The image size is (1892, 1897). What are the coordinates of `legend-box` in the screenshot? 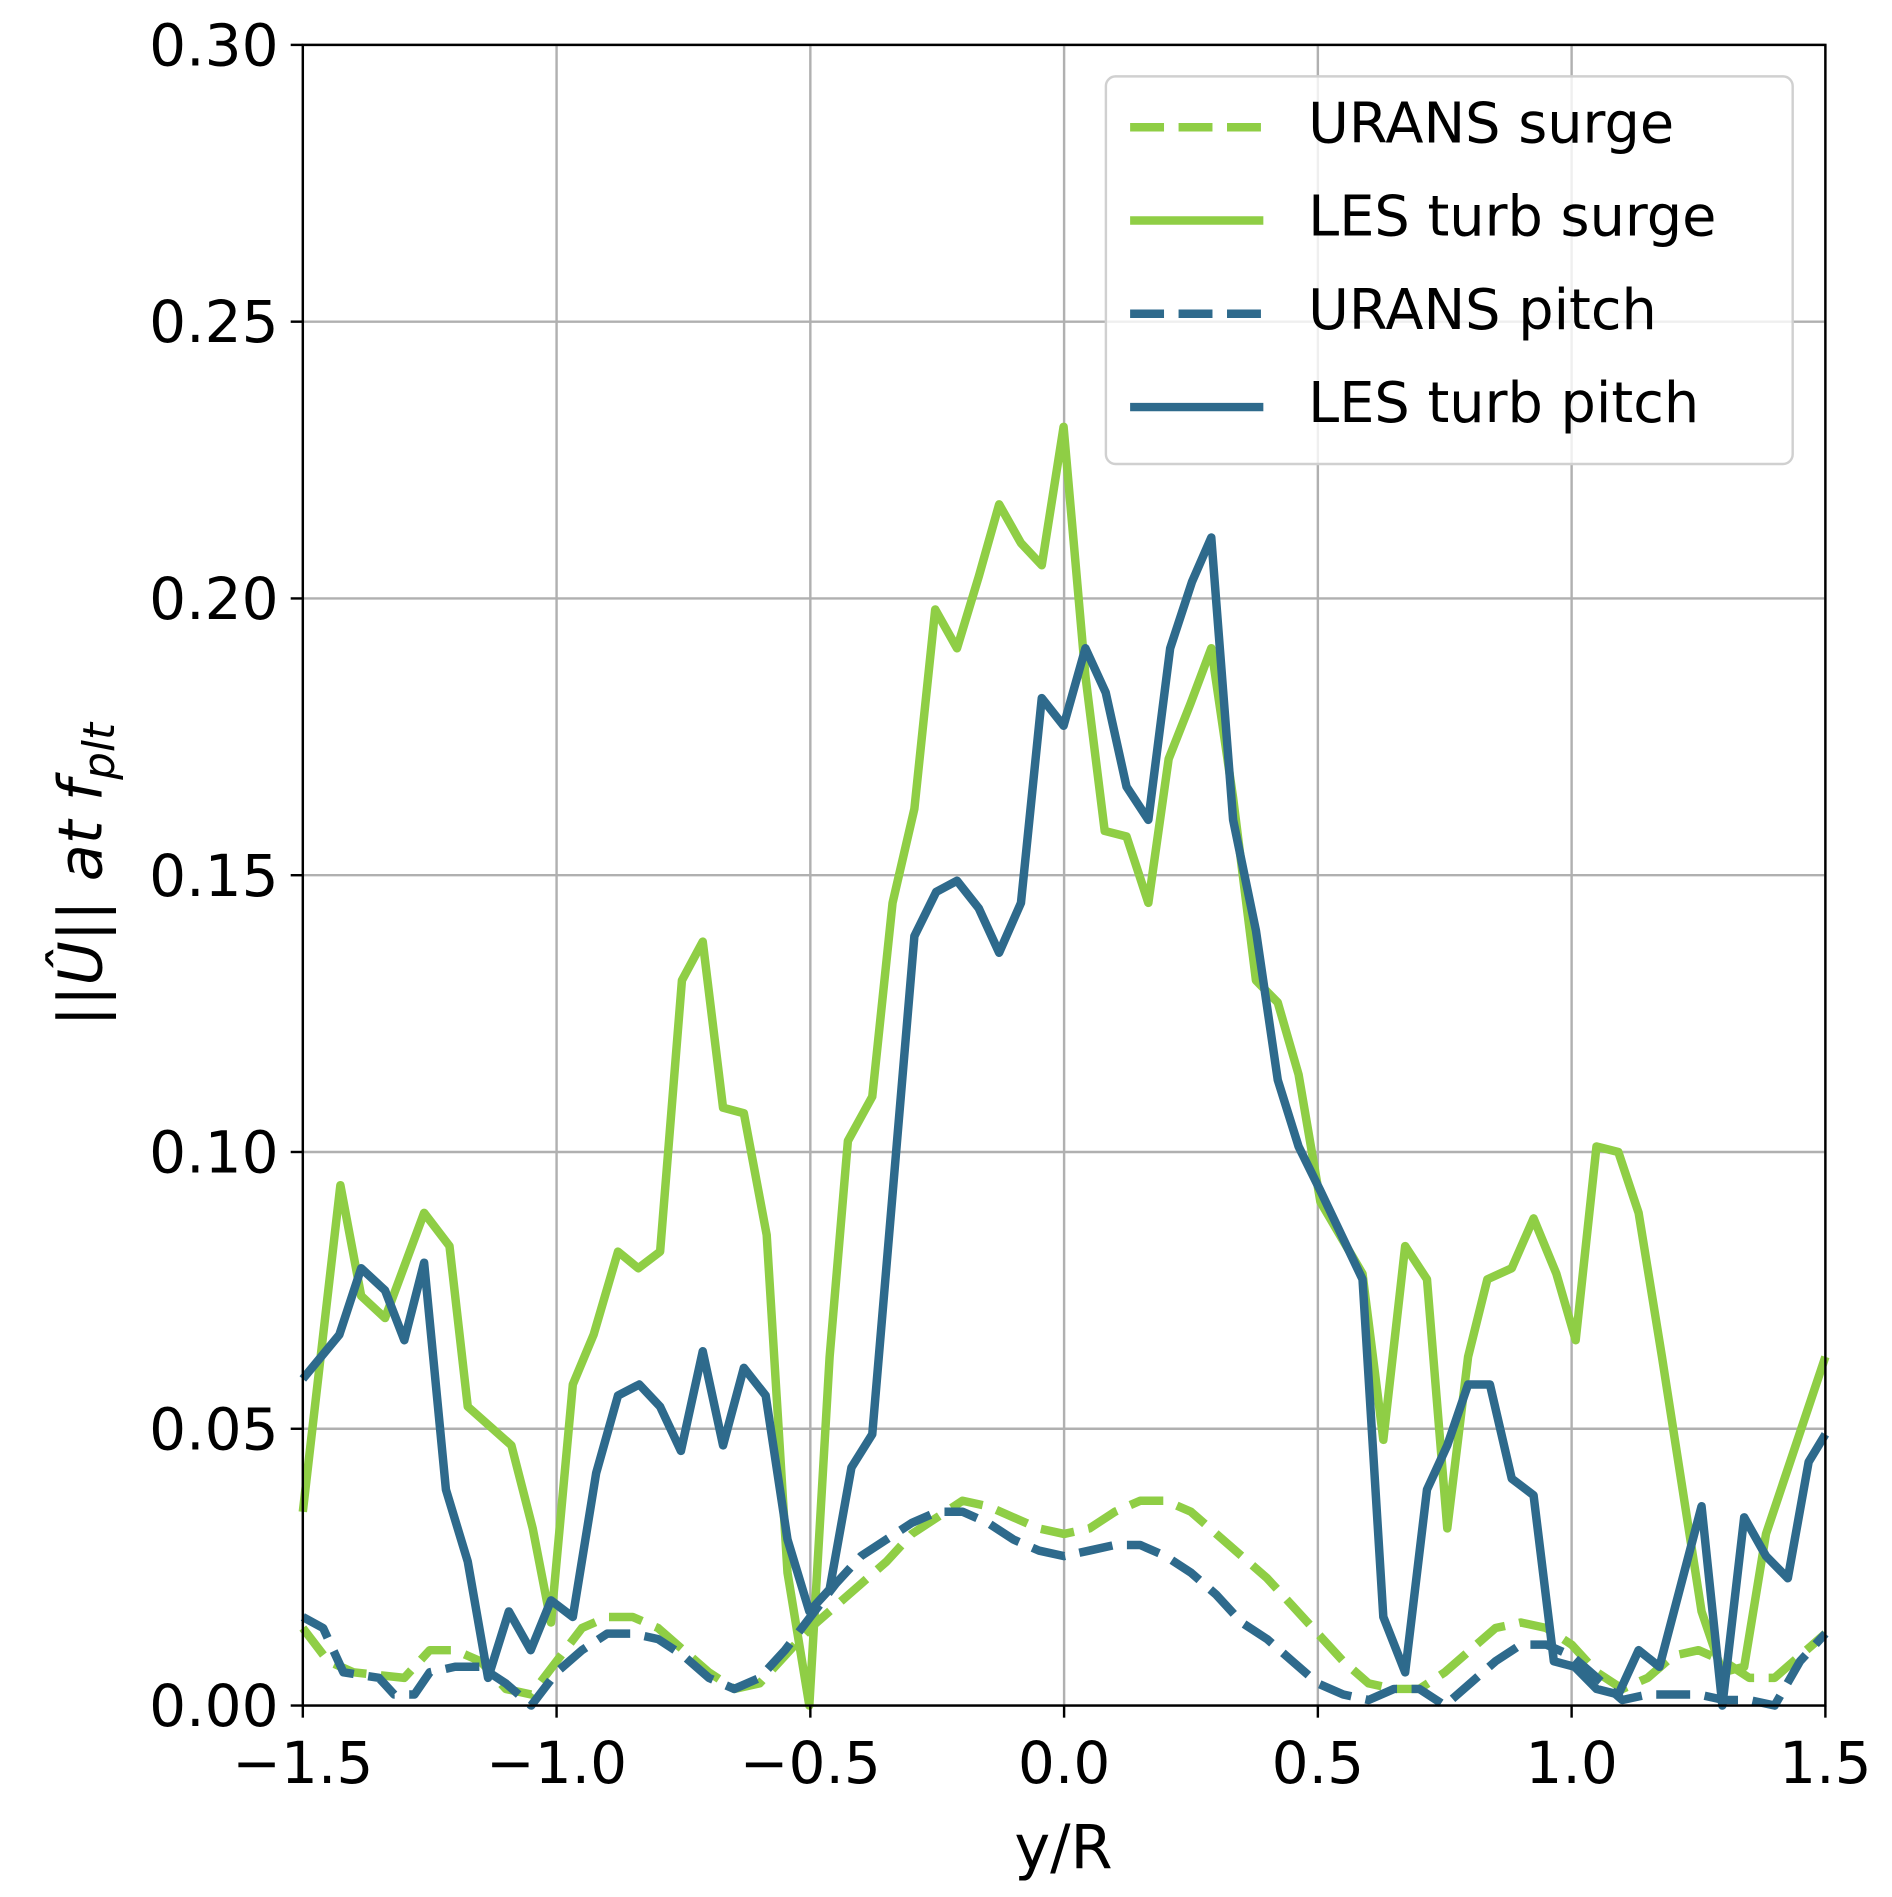 It's located at (1449, 270).